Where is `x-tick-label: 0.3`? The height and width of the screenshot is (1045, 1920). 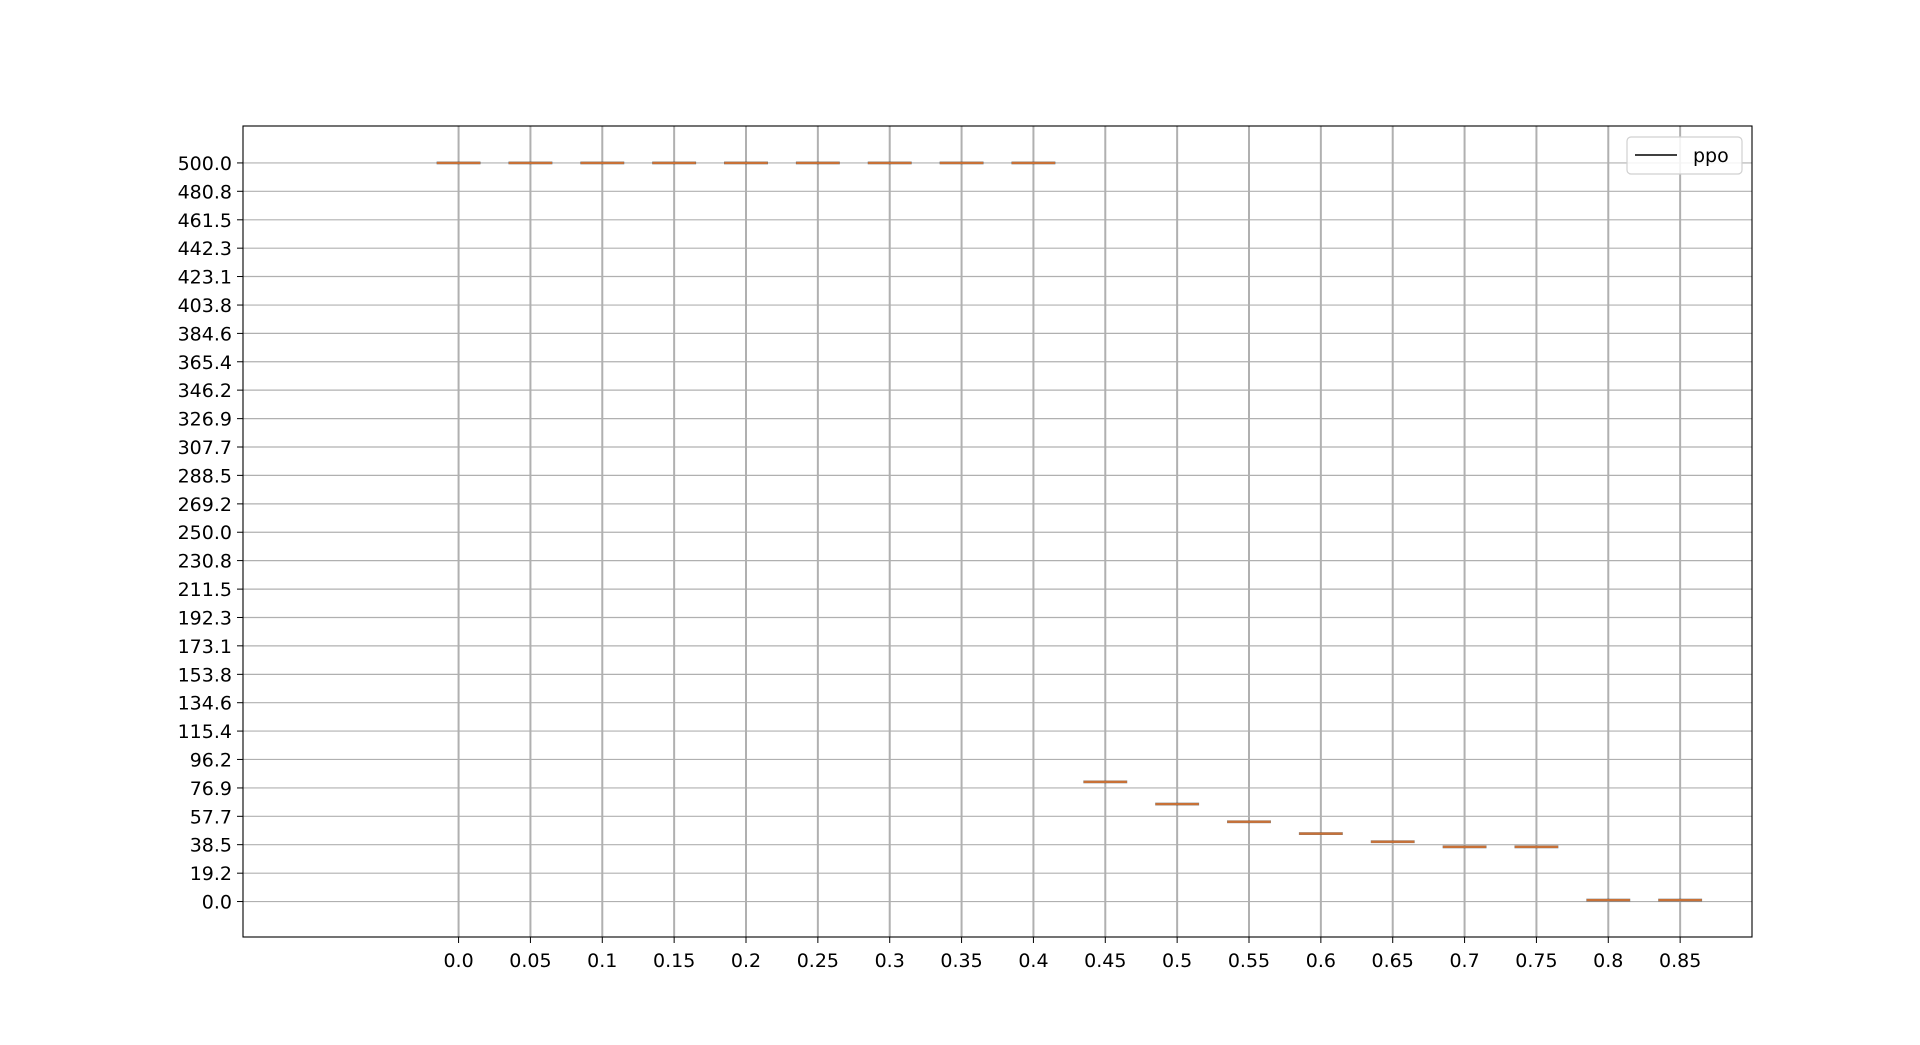 x-tick-label: 0.3 is located at coordinates (890, 961).